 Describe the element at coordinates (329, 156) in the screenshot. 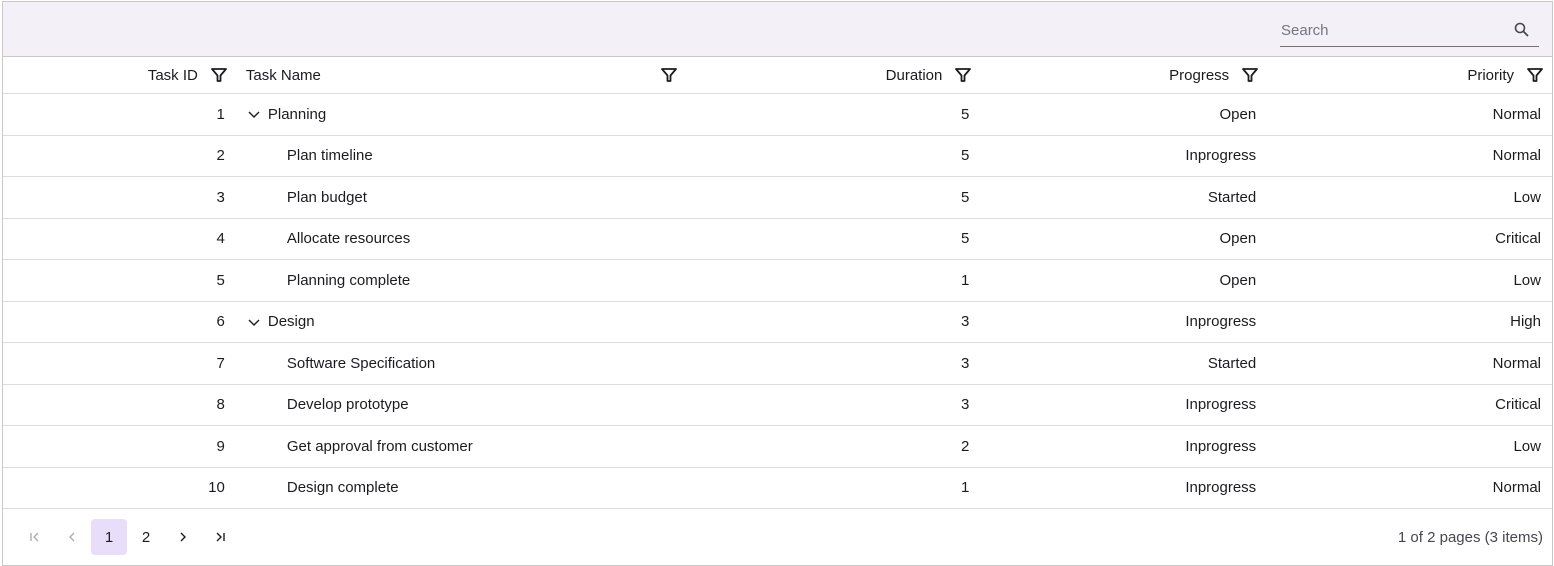

I see `task-name: Plan timeline` at that location.